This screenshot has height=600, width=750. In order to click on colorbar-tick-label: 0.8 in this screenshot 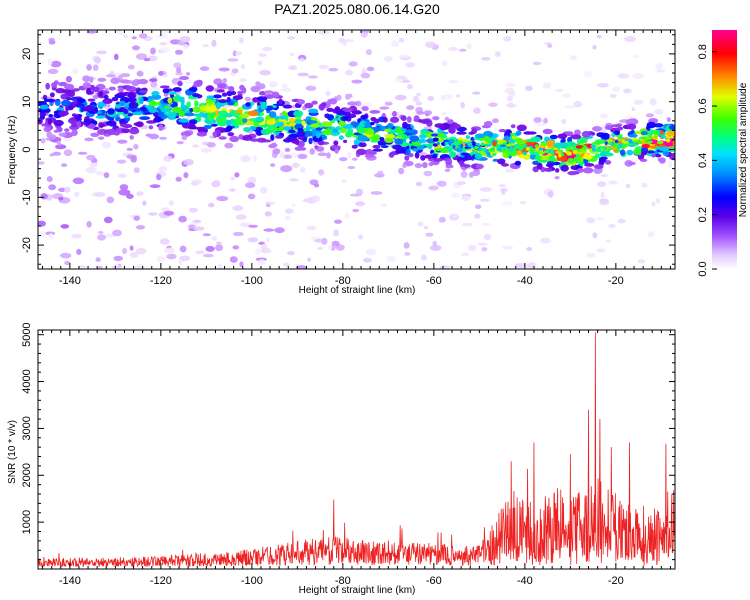, I will do `click(703, 51)`.